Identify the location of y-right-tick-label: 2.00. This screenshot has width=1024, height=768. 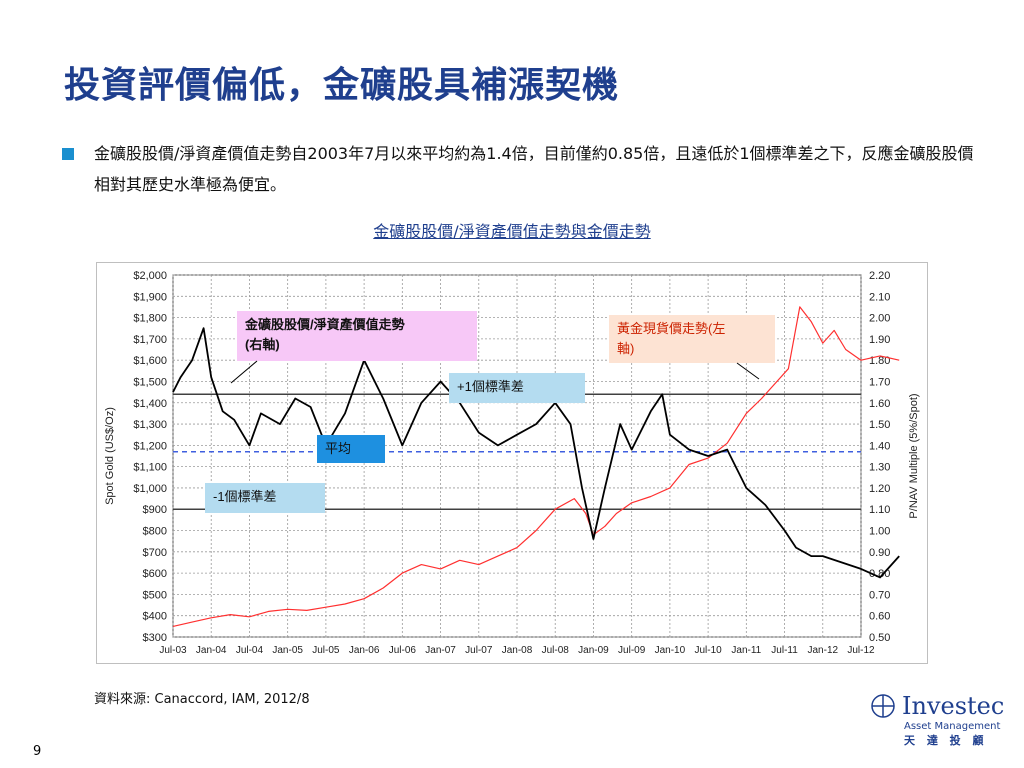
(879, 319).